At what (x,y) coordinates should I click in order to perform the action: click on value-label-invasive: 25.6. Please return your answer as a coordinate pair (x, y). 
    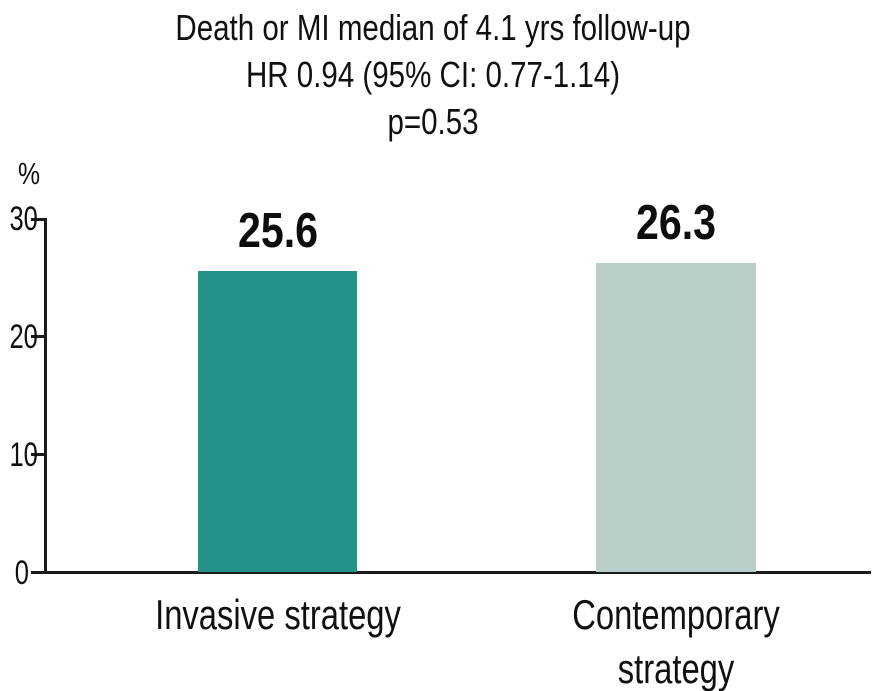
    Looking at the image, I should click on (277, 230).